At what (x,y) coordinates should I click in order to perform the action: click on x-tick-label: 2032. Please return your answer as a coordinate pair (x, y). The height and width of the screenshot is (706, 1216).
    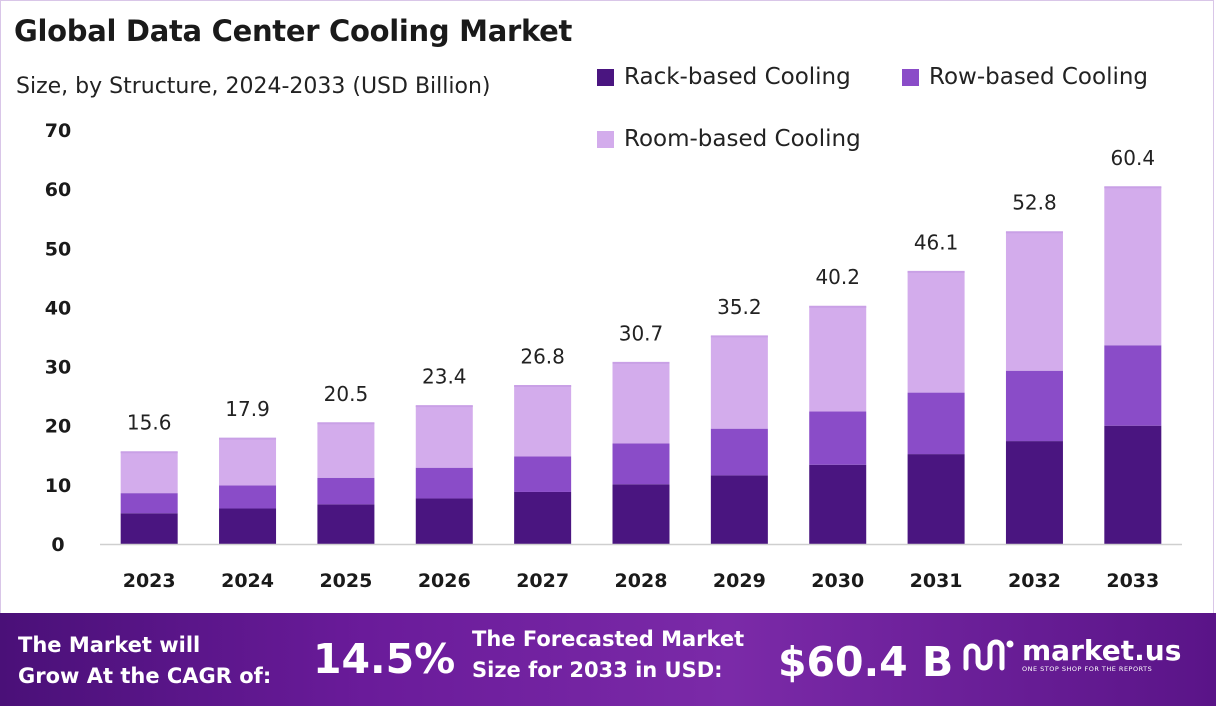
    Looking at the image, I should click on (1034, 581).